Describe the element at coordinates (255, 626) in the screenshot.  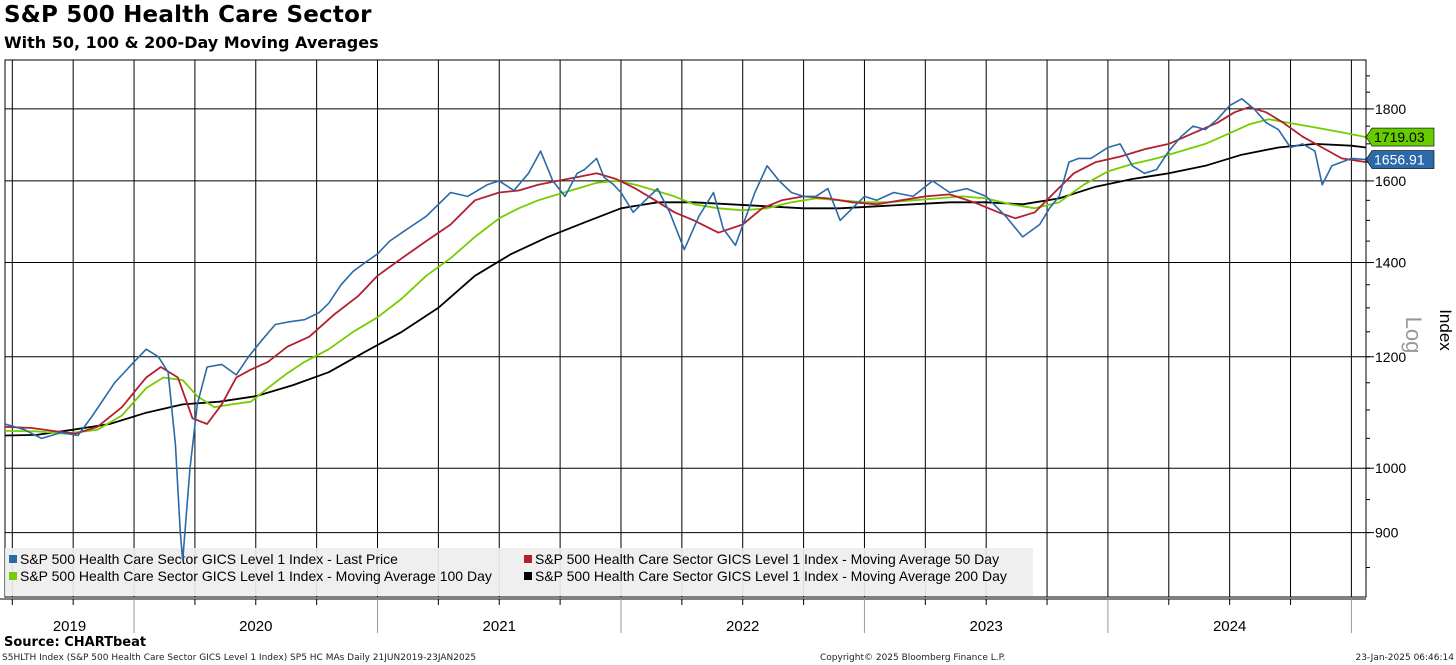
I see `x-year-label: 2020` at that location.